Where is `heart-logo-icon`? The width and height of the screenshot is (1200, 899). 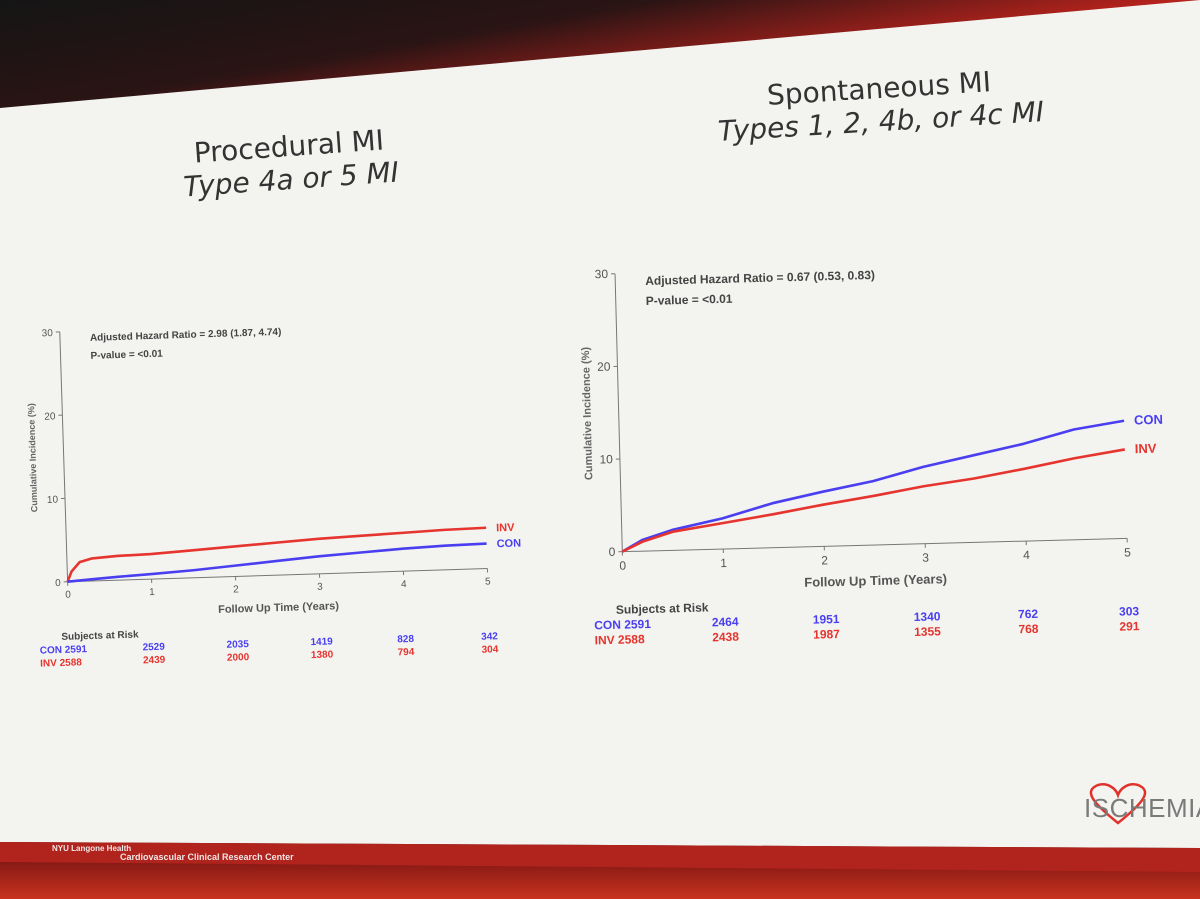
heart-logo-icon is located at coordinates (1118, 804).